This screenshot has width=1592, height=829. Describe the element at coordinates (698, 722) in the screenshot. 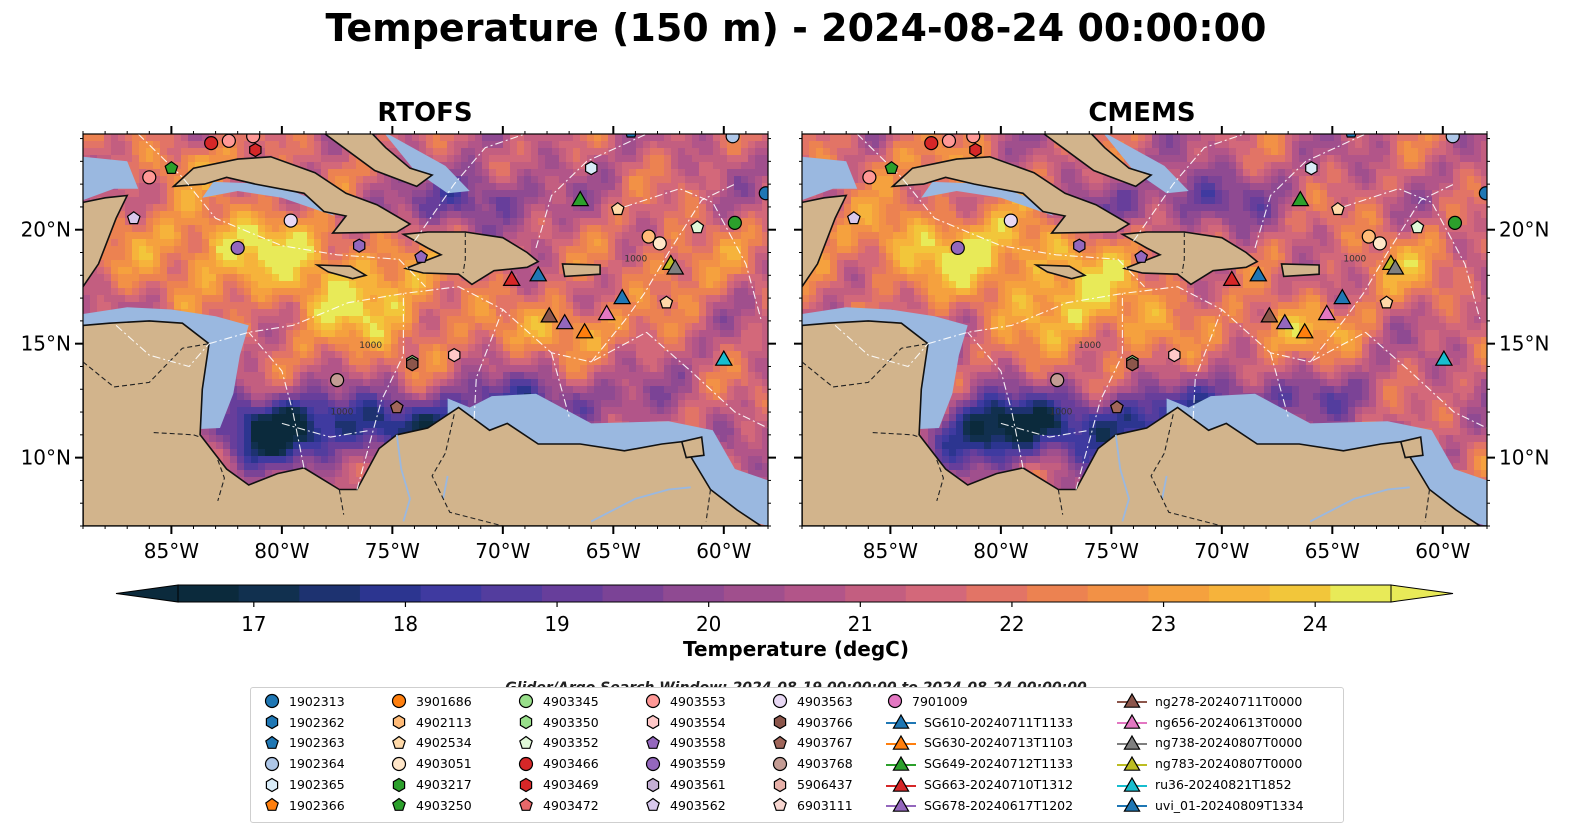

I see `legend-item-label: 4903554` at that location.